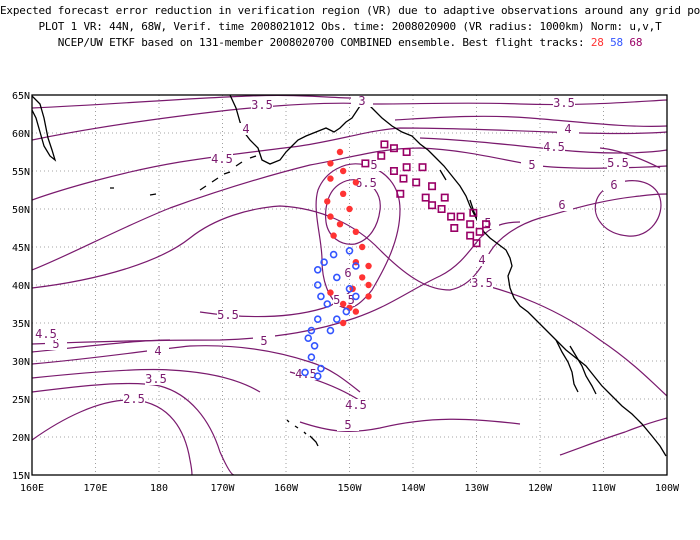 The height and width of the screenshot is (540, 700). What do you see at coordinates (95, 488) in the screenshot?
I see `lon-tick-label: 170E` at bounding box center [95, 488].